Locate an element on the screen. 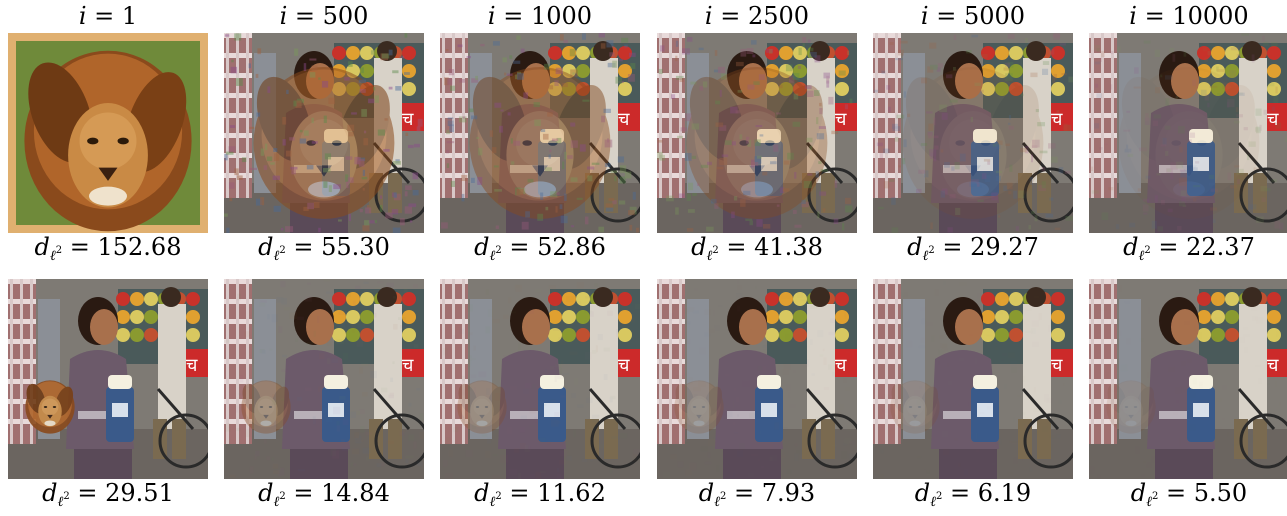 Image resolution: width=1287 pixels, height=516 pixels. header-iteration-value: 1000 is located at coordinates (561, 16).